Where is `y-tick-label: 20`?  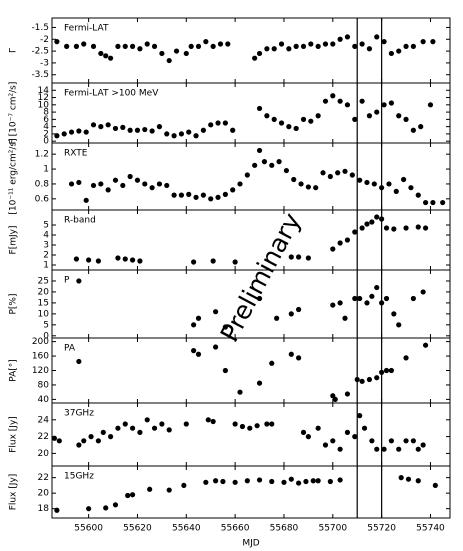
y-tick-label: 20 is located at coordinates (44, 292).